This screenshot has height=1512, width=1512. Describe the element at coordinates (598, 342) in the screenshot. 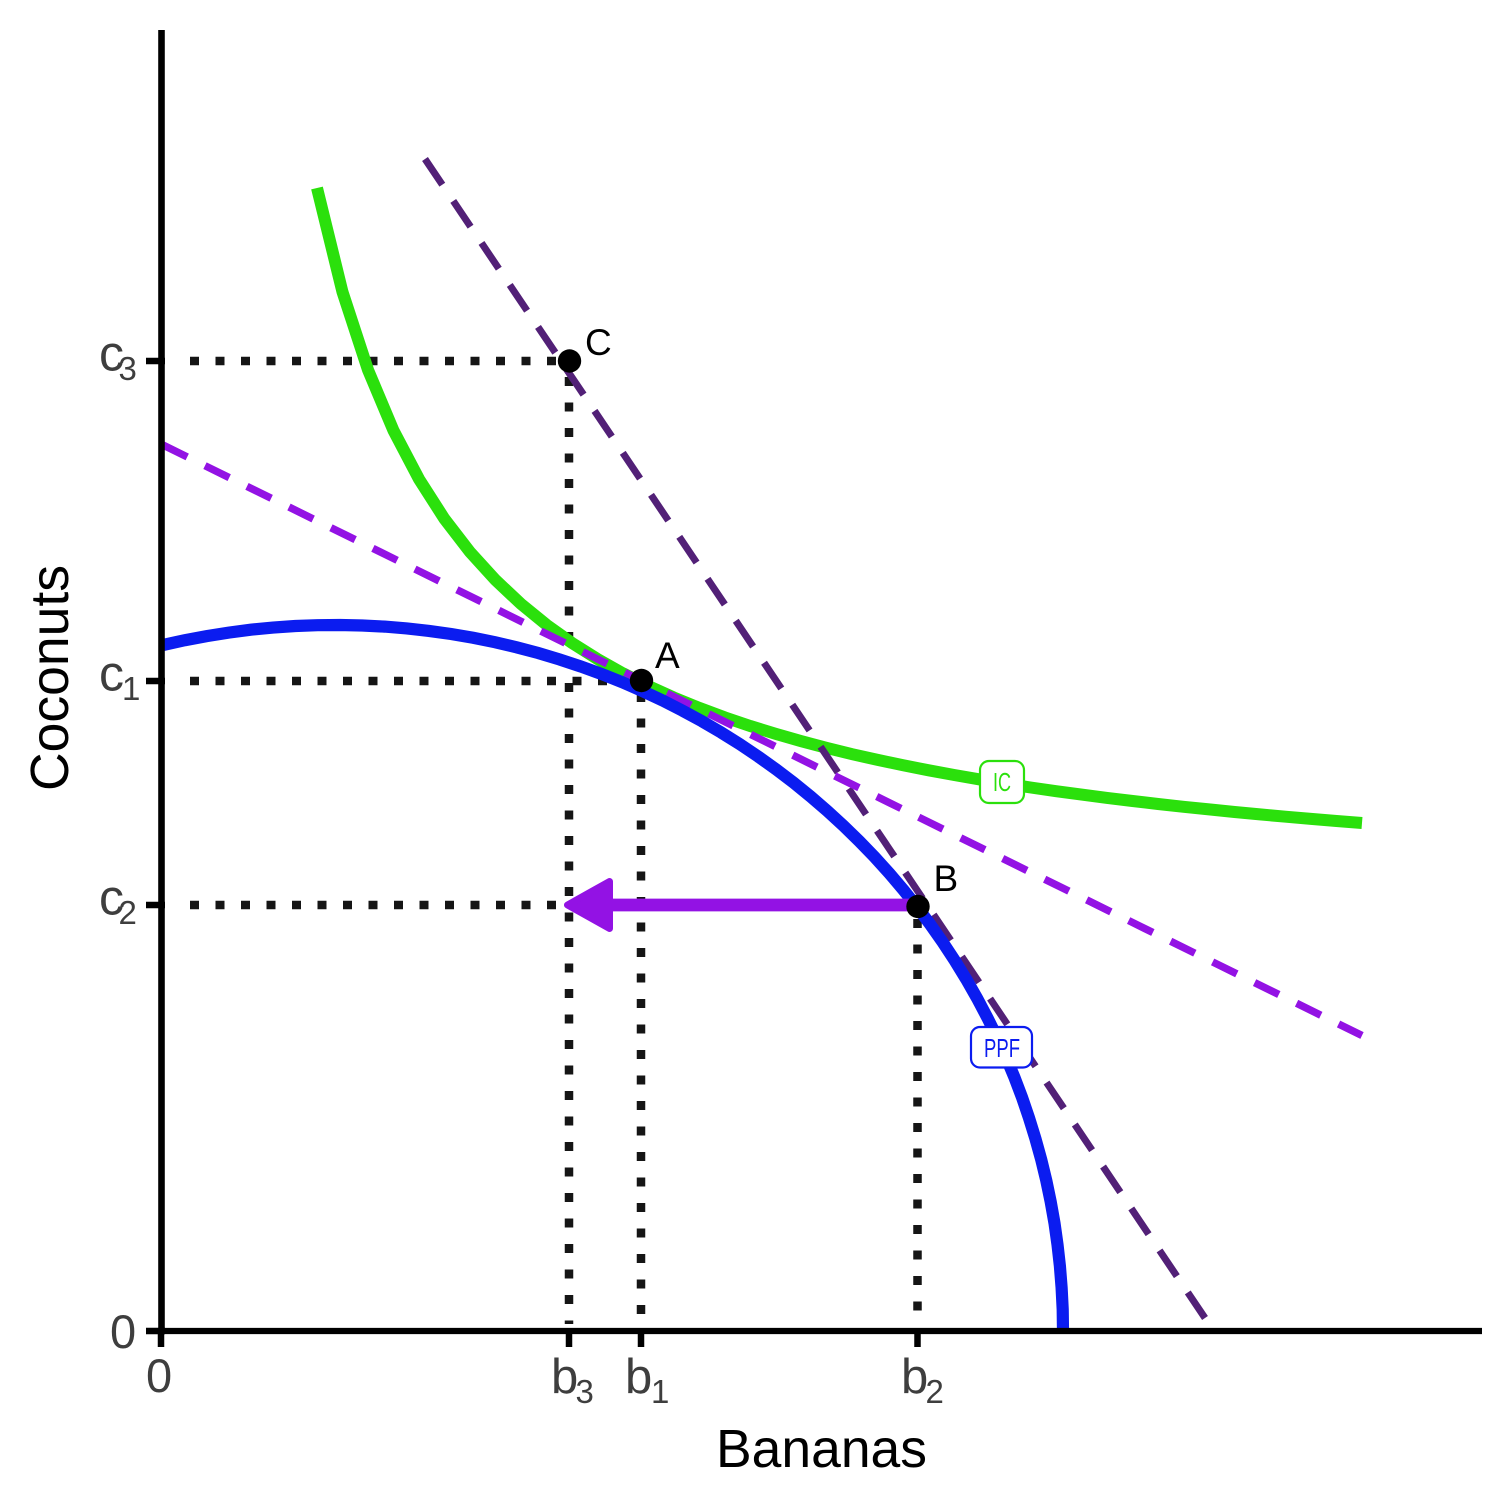

I see `svg-text: C` at that location.